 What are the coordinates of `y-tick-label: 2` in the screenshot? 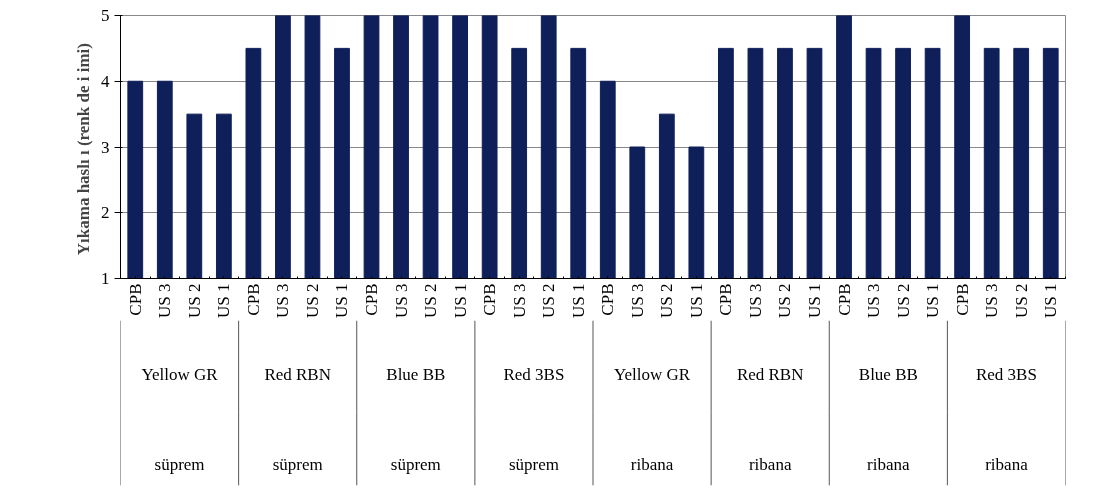 It's located at (105, 213).